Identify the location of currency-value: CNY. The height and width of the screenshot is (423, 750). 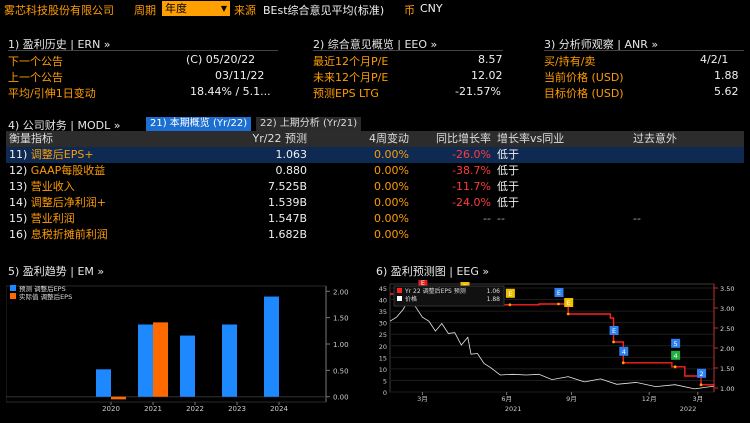
(431, 8).